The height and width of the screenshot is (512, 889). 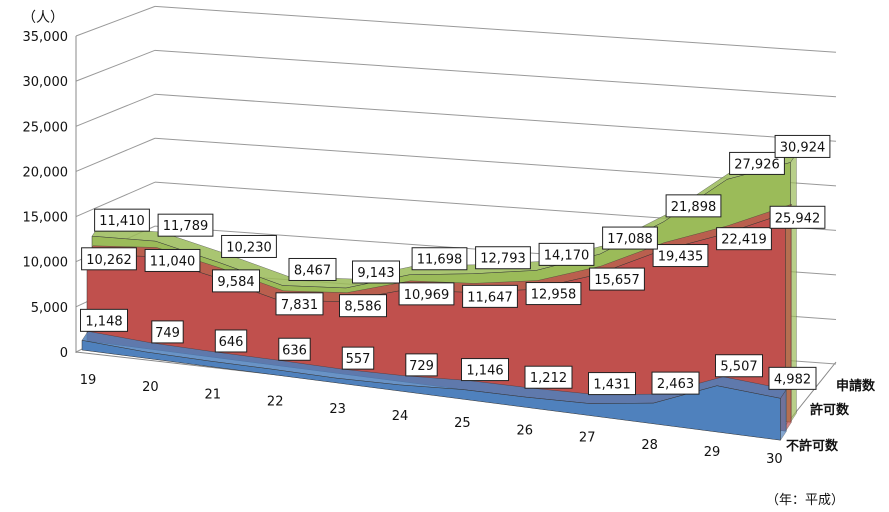 I want to click on y-tick-label: 20,000, so click(x=46, y=172).